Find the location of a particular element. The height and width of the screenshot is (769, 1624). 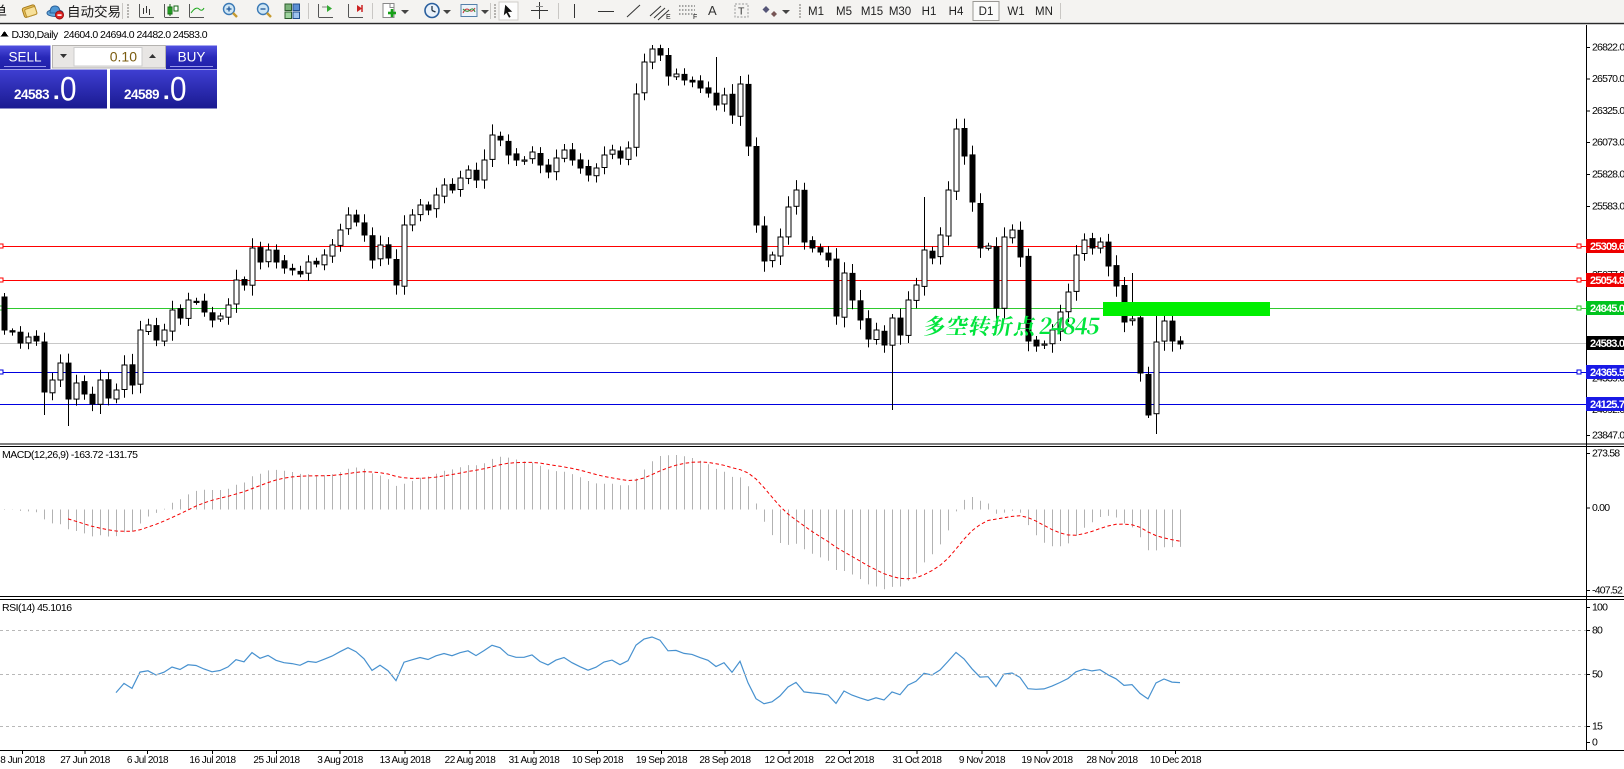

svg-text: DJ30,Daily is located at coordinates (35, 35).